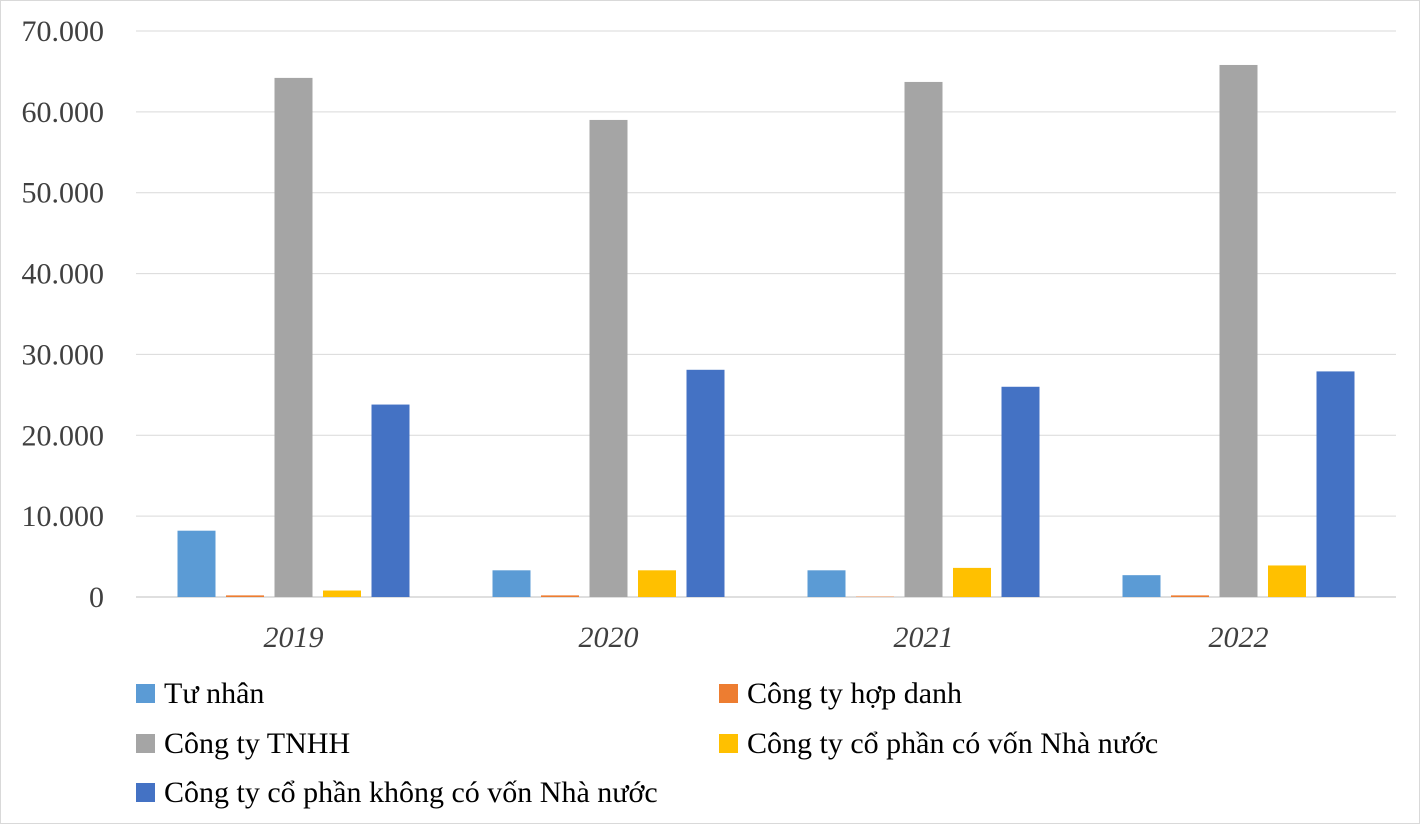 Image resolution: width=1420 pixels, height=828 pixels. What do you see at coordinates (411, 792) in the screenshot?
I see `legend-label: Công ty cổ phần không có vốn Nhà nước` at bounding box center [411, 792].